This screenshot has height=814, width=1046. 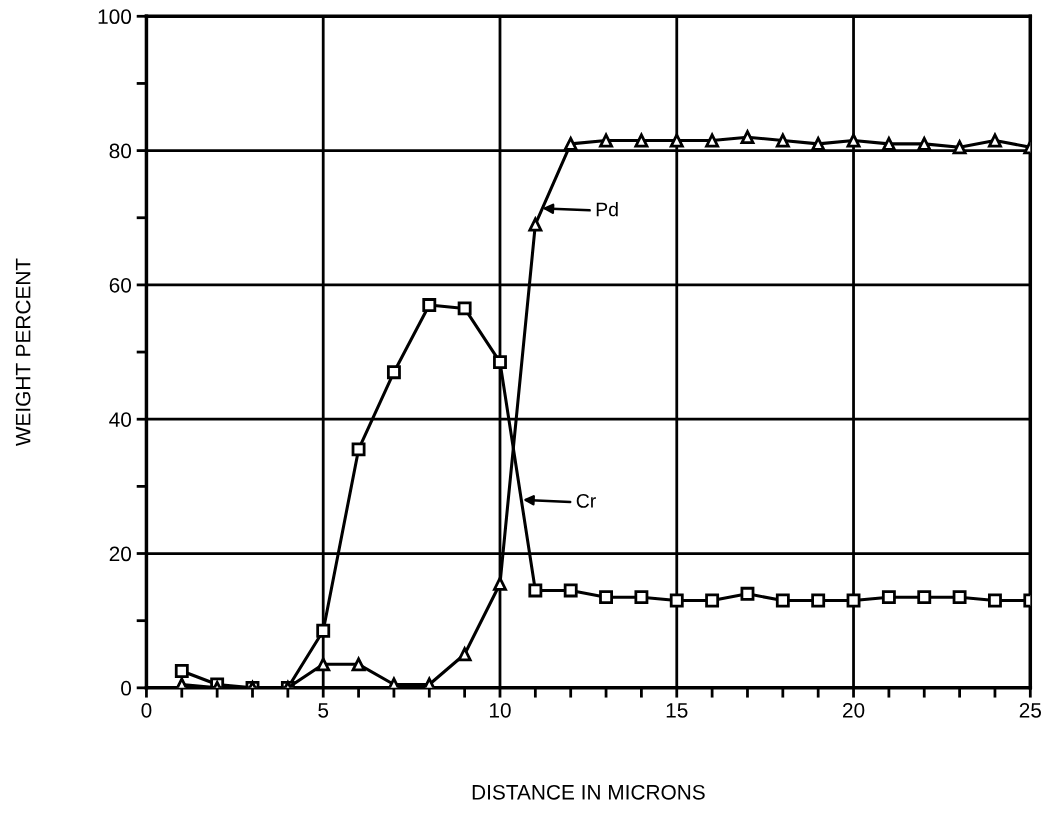 I want to click on x-tick-label: 0, so click(x=146, y=710).